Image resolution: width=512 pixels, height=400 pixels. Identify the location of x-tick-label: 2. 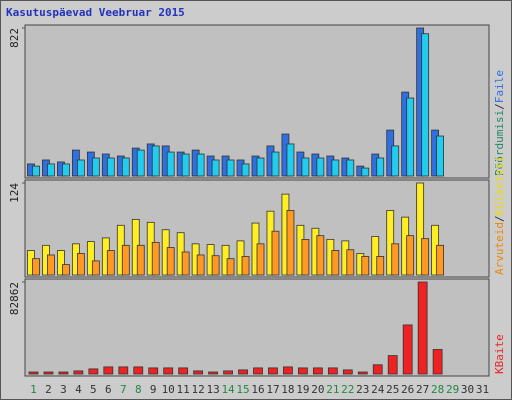
(48, 389).